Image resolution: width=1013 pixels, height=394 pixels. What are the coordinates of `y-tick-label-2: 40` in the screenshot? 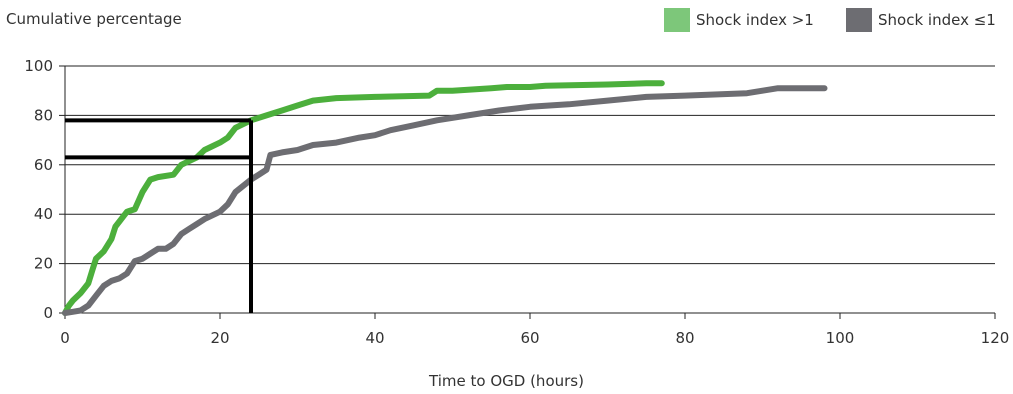 It's located at (43, 214).